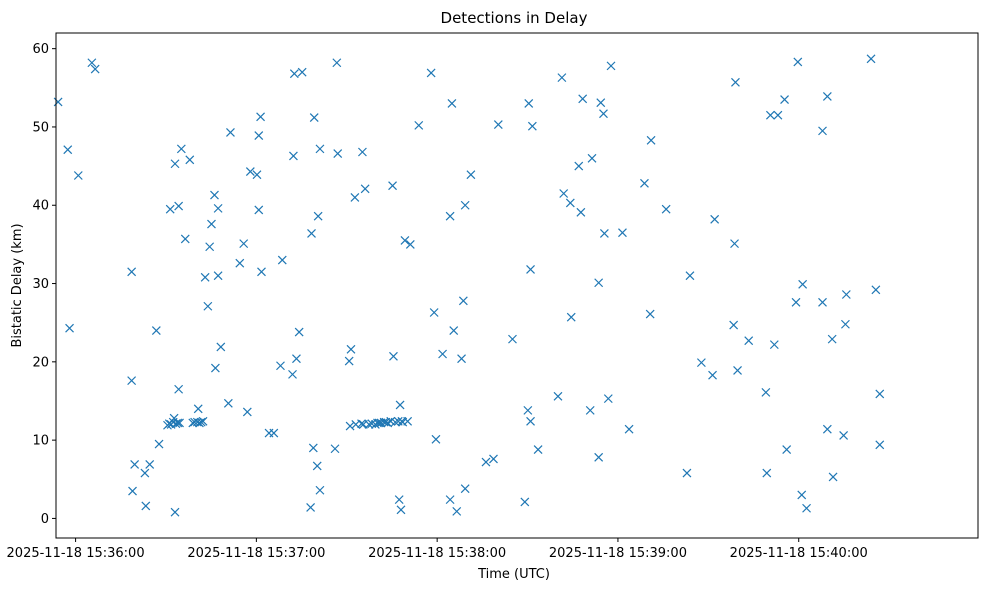  I want to click on y-tick-label: 30, so click(40, 284).